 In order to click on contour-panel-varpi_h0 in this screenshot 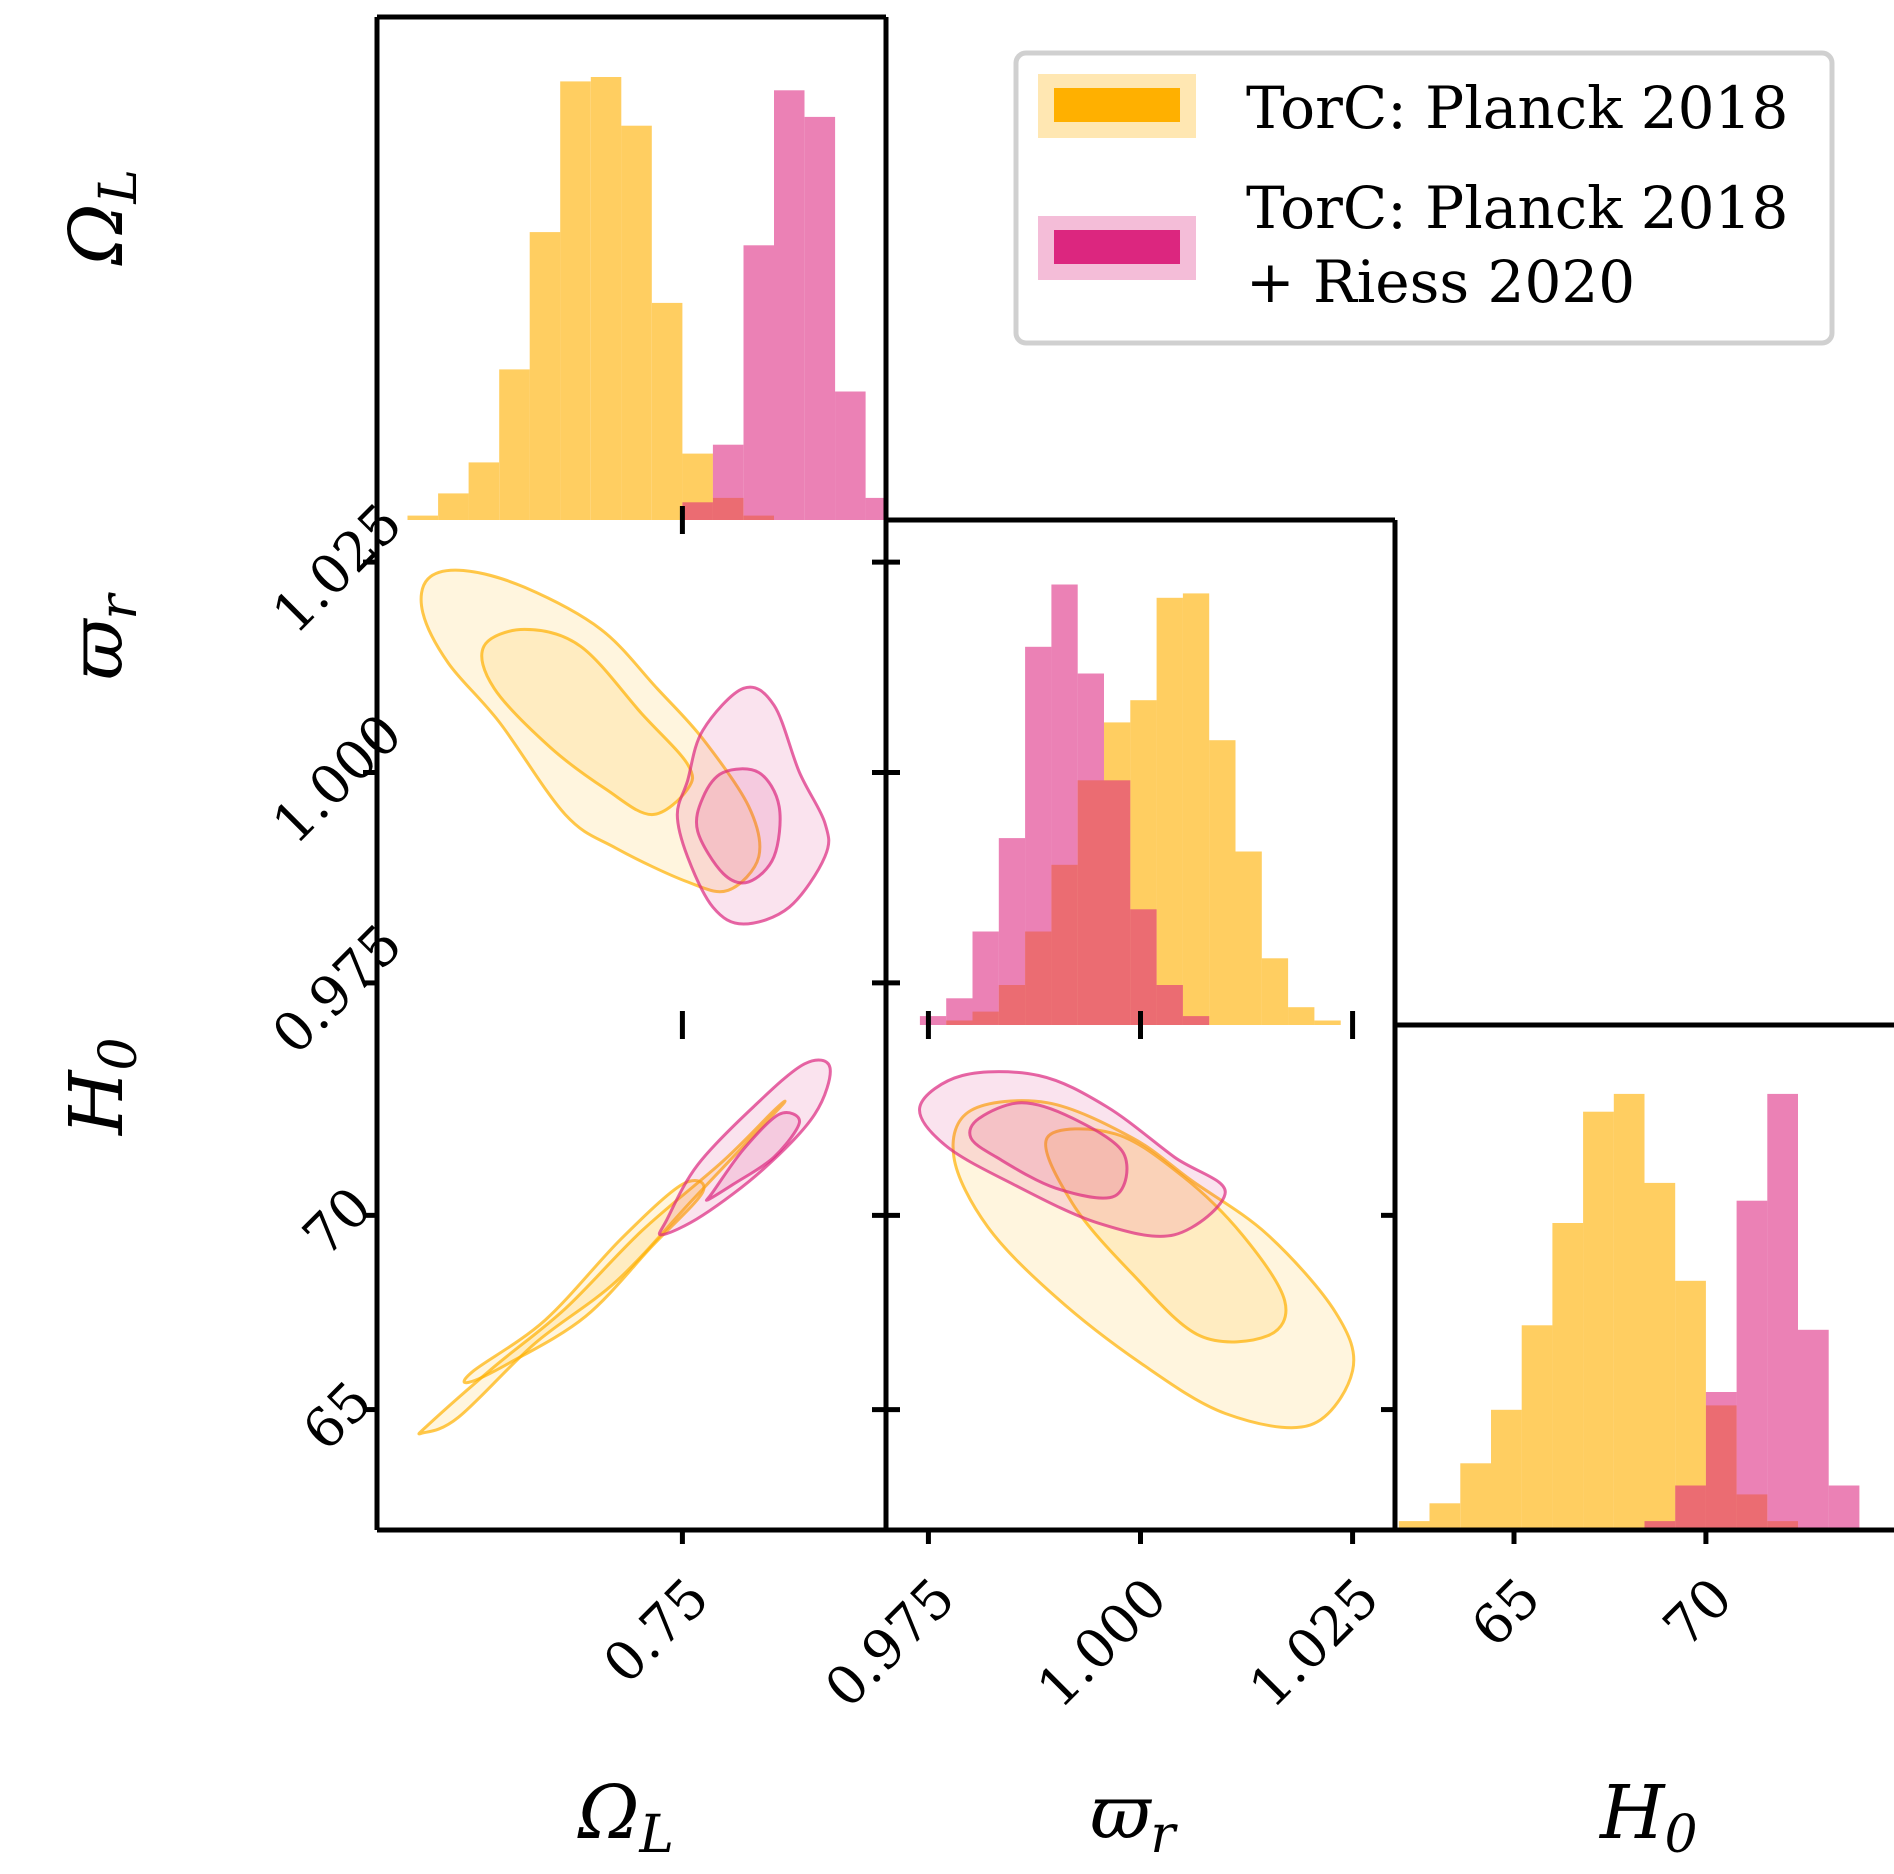, I will do `click(1137, 1250)`.